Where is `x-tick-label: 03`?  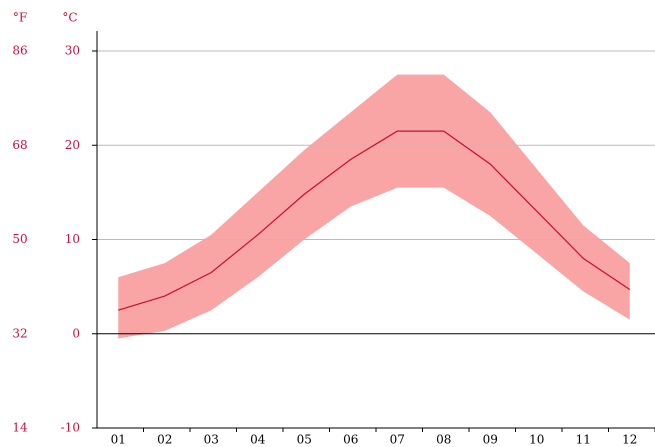 x-tick-label: 03 is located at coordinates (211, 440).